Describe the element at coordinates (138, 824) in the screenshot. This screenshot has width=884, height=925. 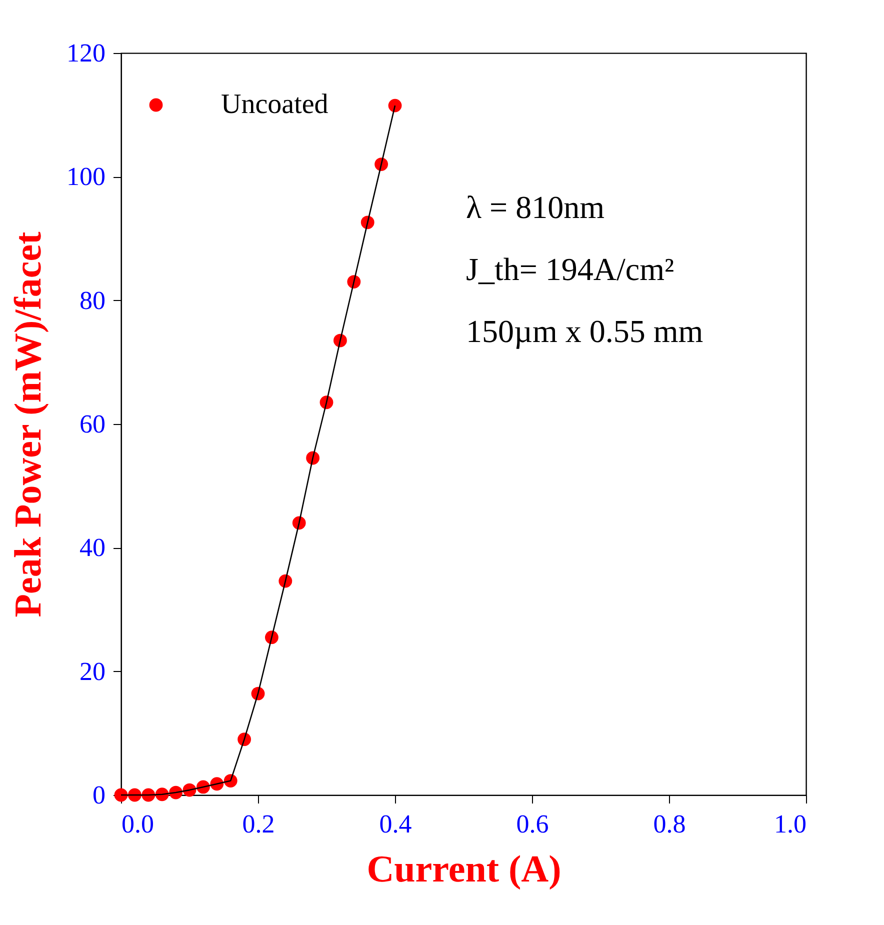
I see `x-tick-label: 0.0` at that location.